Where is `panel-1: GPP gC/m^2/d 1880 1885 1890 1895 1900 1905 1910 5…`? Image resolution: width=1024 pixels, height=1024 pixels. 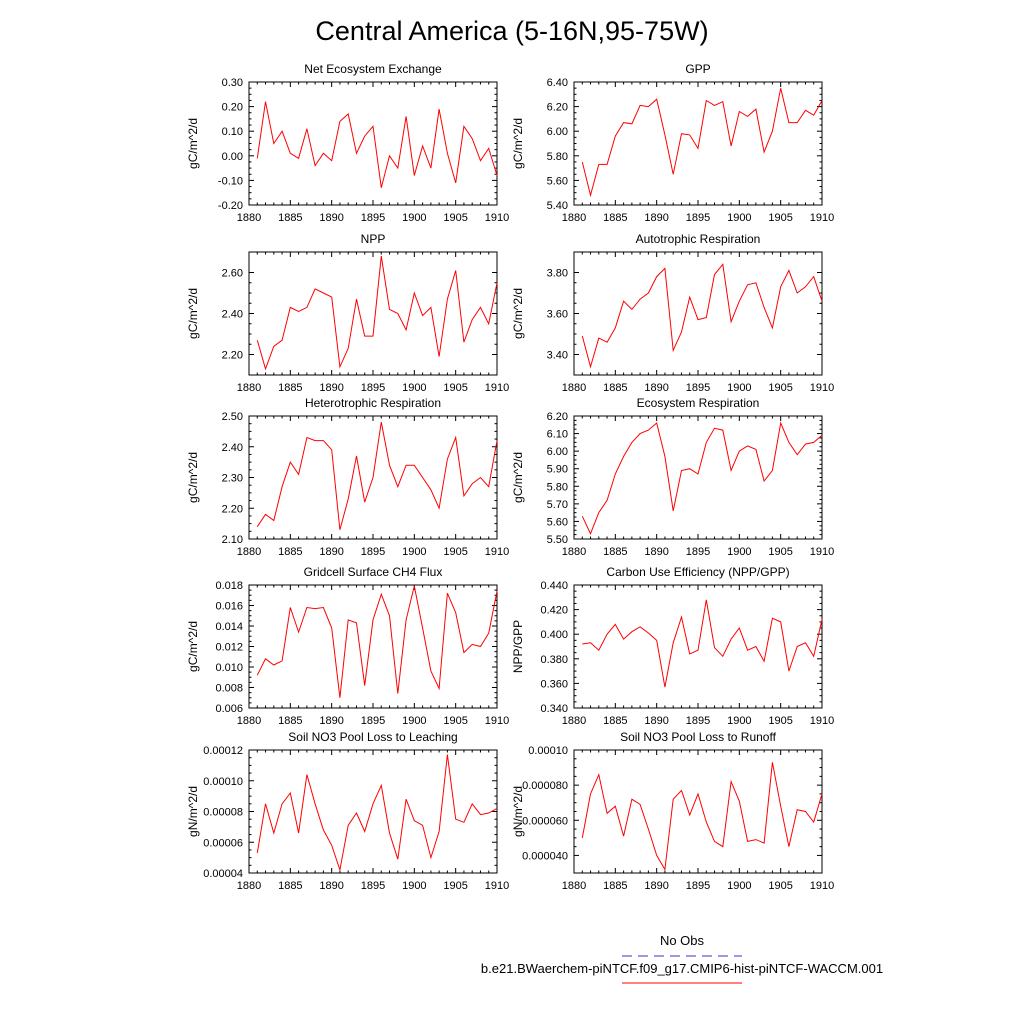
panel-1: GPP gC/m^2/d 1880 1885 1890 1895 1900 1905 1910 5… is located at coordinates (672, 143).